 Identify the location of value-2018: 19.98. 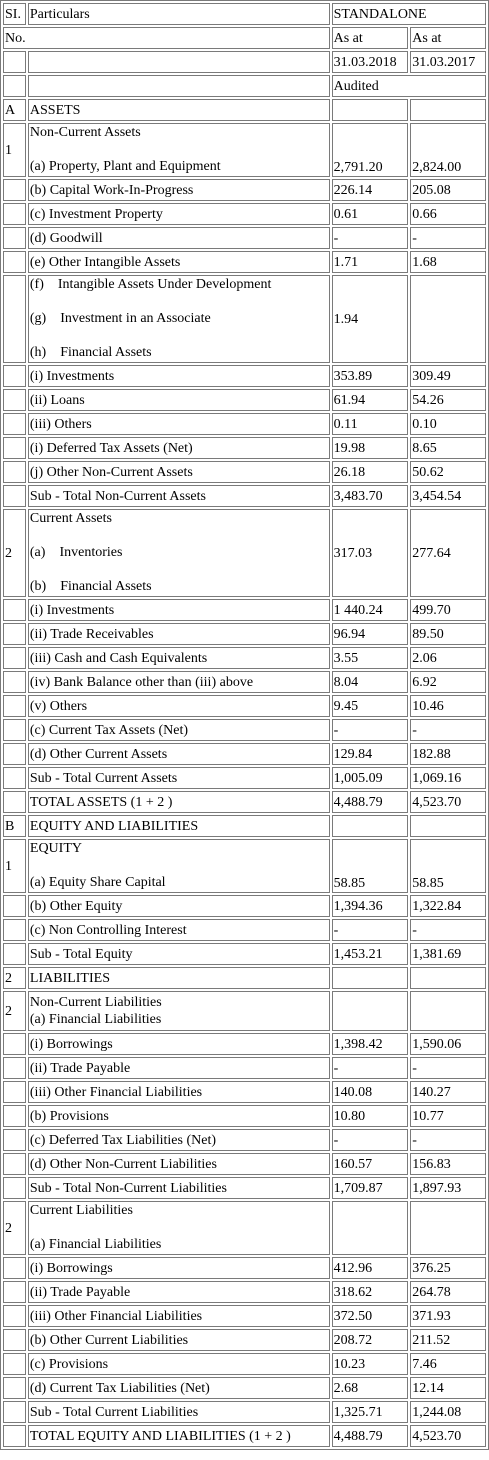
(370, 448).